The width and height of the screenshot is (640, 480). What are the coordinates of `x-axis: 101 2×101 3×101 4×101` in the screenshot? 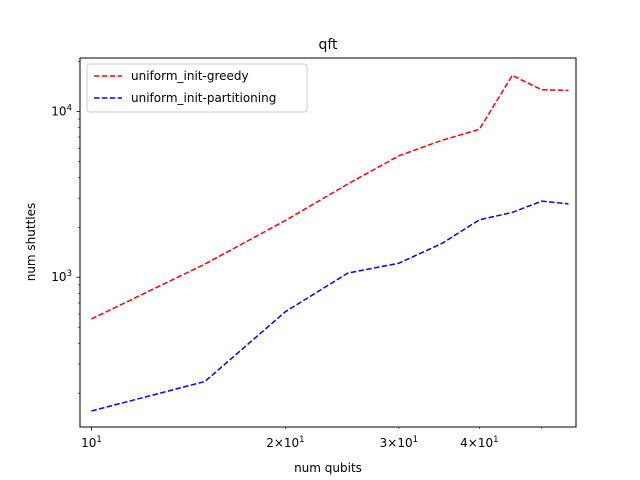 It's located at (312, 438).